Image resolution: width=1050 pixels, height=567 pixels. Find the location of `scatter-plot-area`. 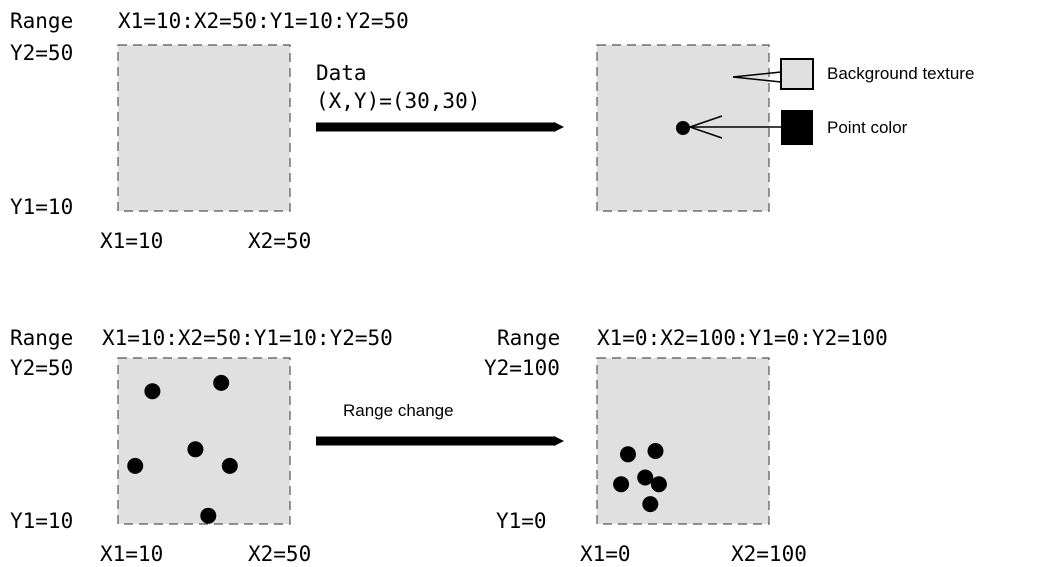

scatter-plot-area is located at coordinates (204, 441).